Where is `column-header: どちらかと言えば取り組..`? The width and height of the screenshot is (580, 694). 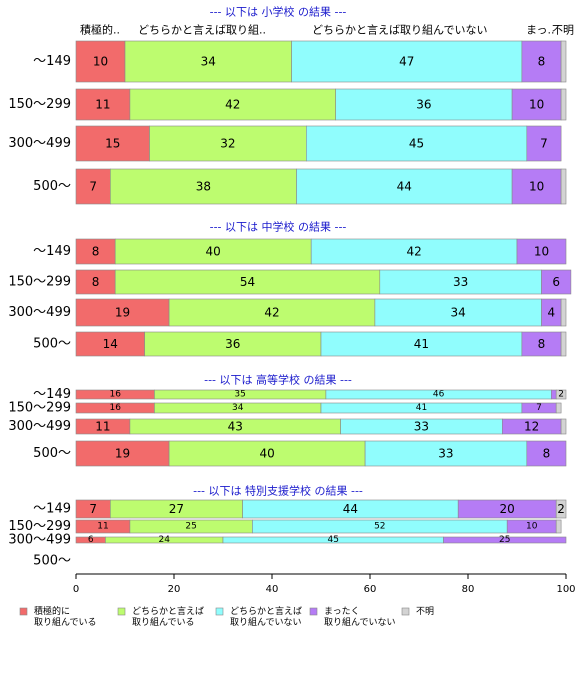 column-header: どちらかと言えば取り組.. is located at coordinates (202, 30).